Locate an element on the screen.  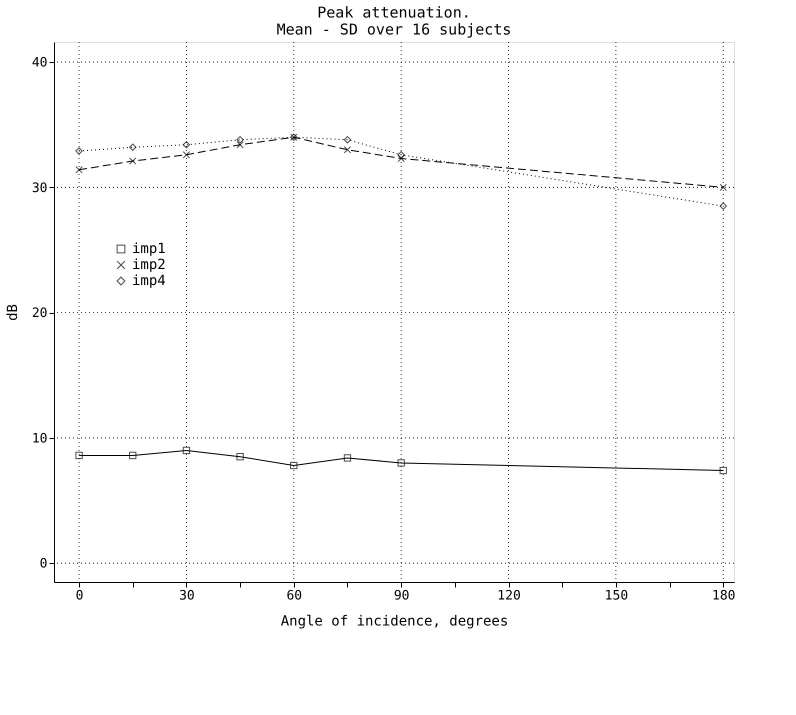
chart-title: Peak attenuation. Mean - SD over 16 subjects is located at coordinates (394, 21).